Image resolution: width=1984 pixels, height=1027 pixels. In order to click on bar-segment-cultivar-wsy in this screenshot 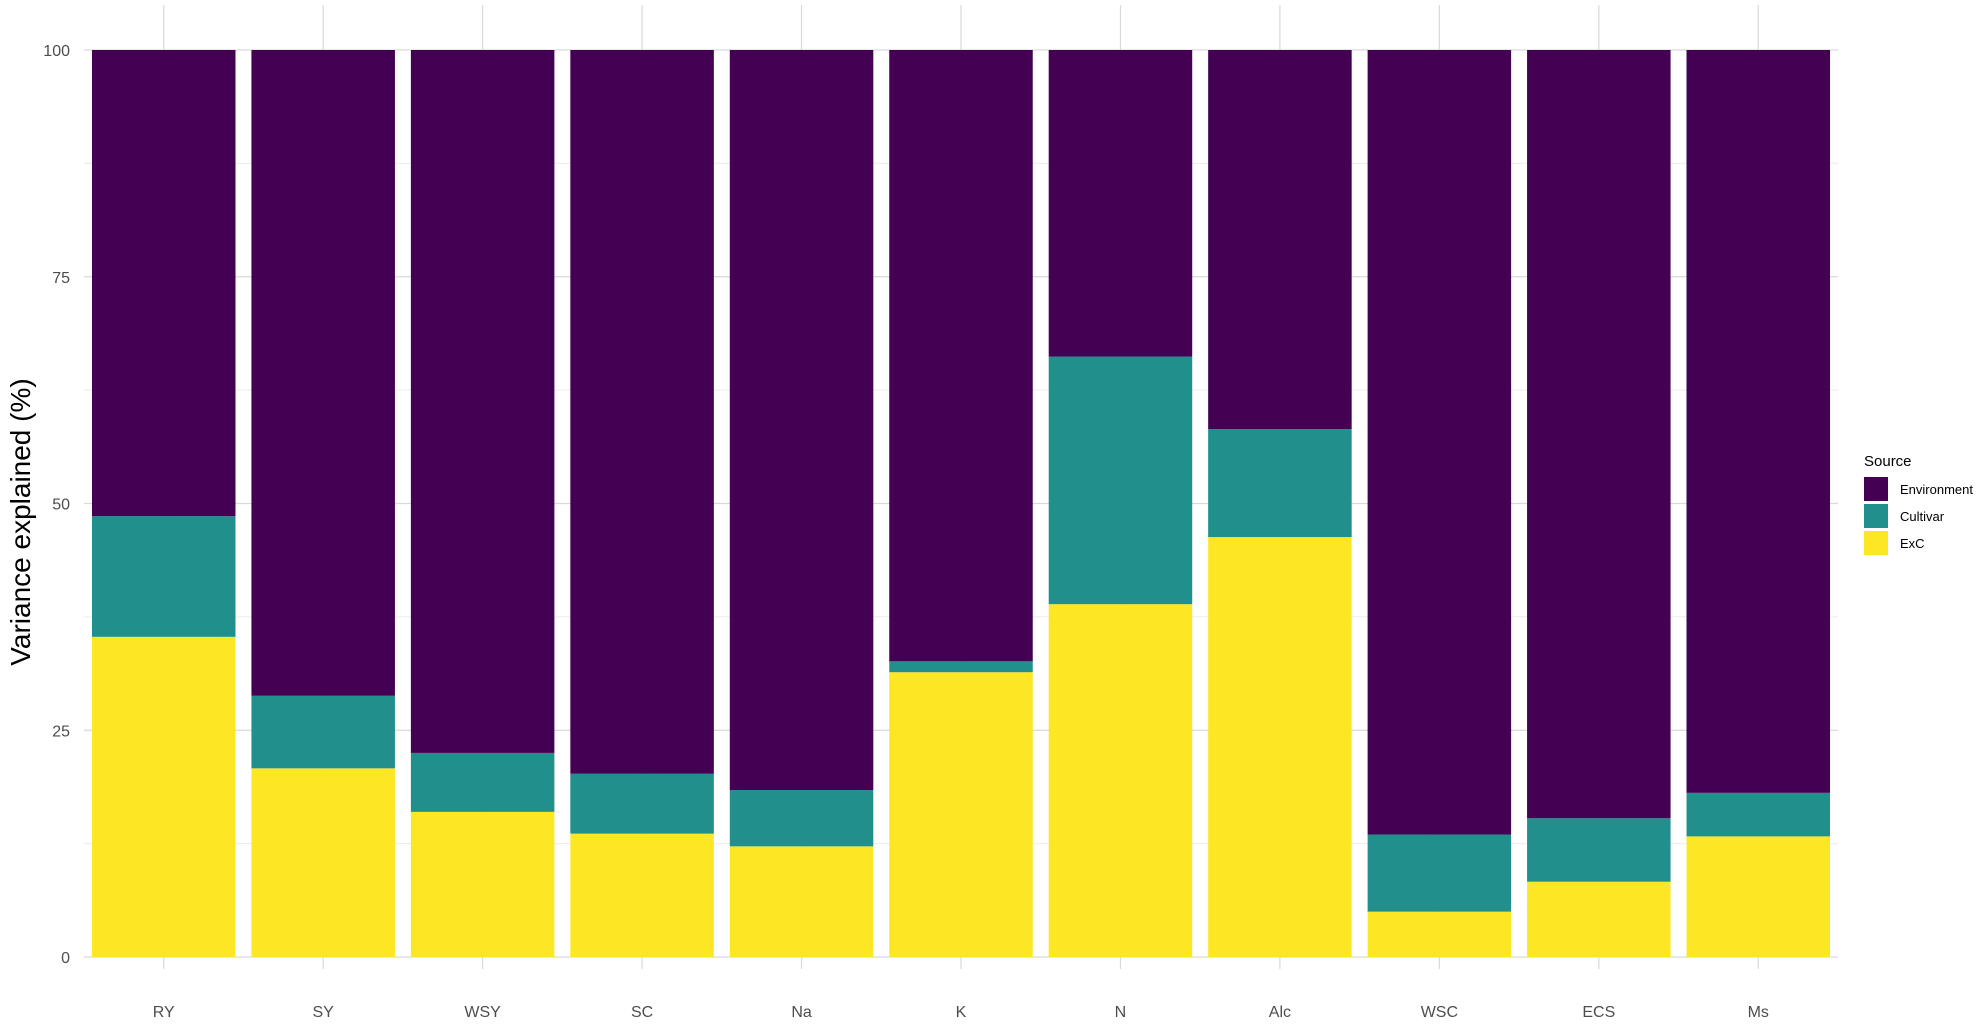, I will do `click(482, 782)`.